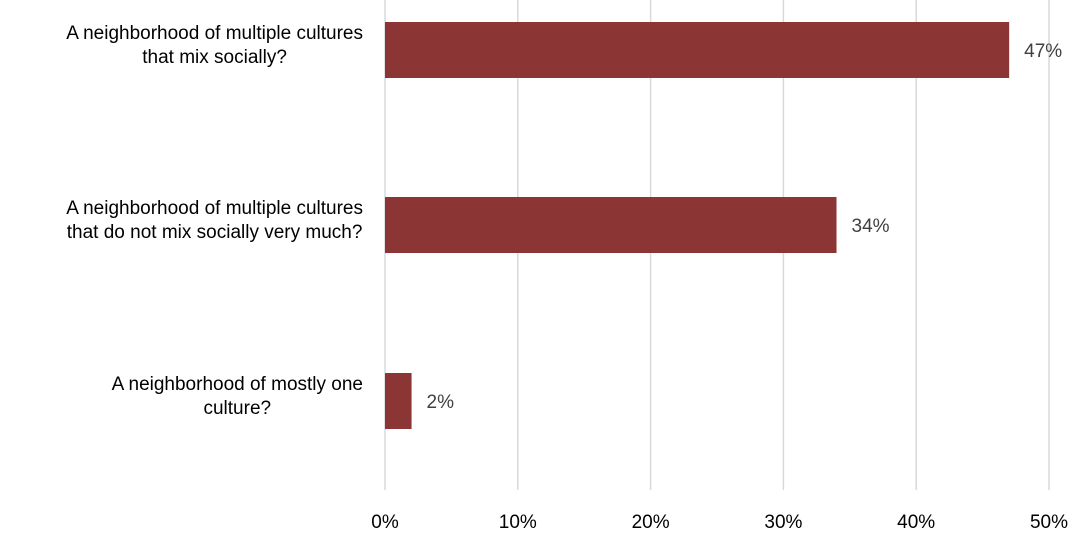 This screenshot has width=1077, height=533. Describe the element at coordinates (518, 522) in the screenshot. I see `x-tick-label: 10%` at that location.